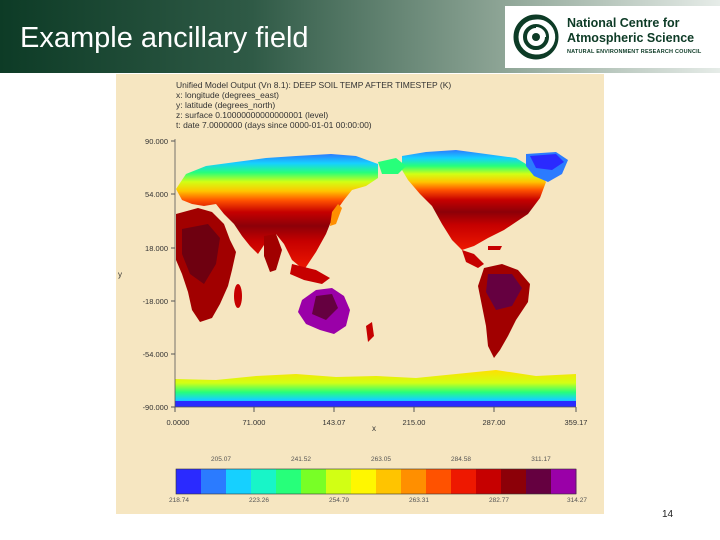 This screenshot has width=720, height=540. Describe the element at coordinates (173, 274) in the screenshot. I see `y-tick-marks` at that location.